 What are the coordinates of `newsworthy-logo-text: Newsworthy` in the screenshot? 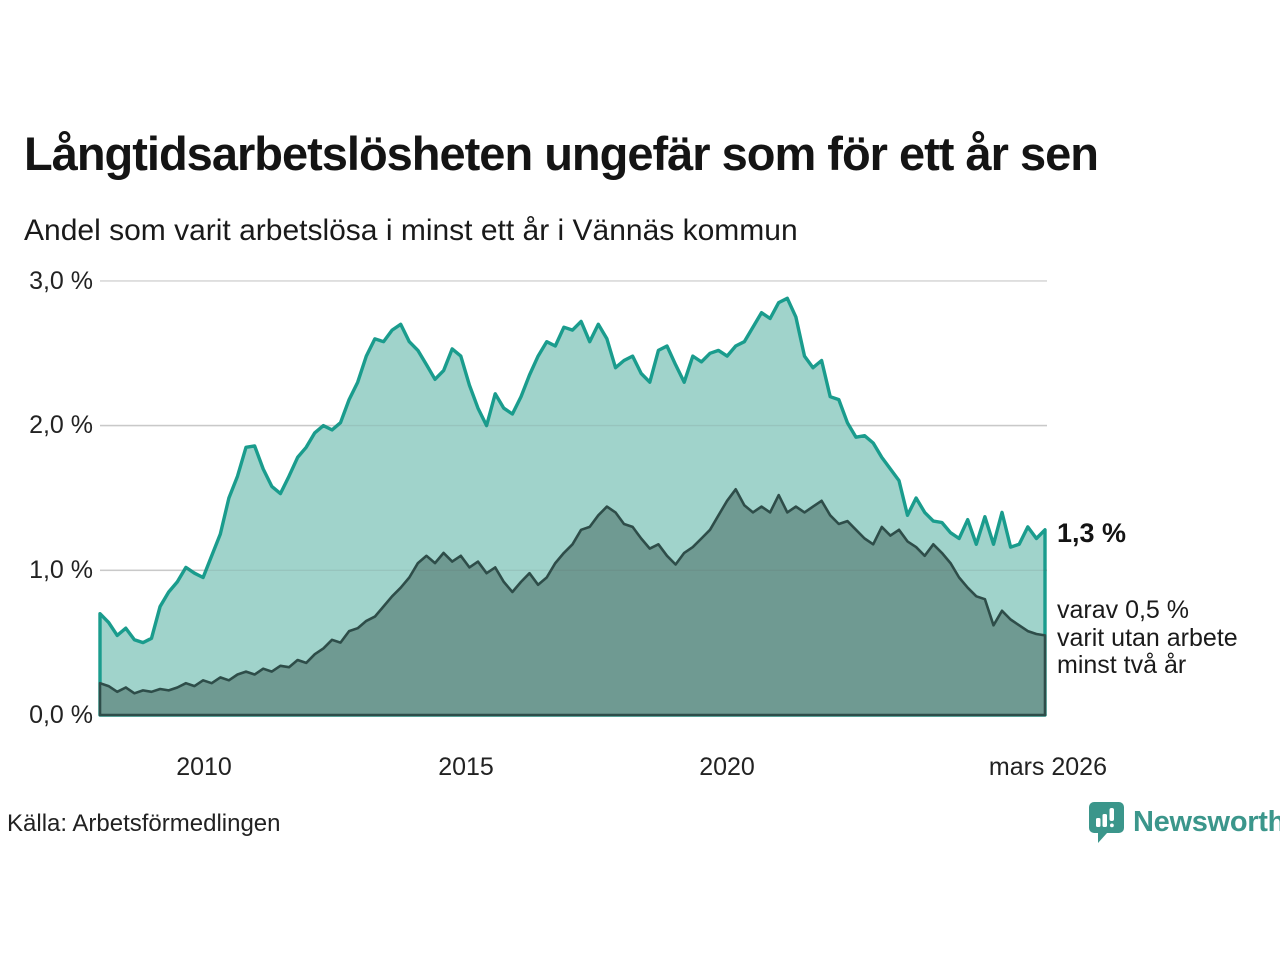 It's located at (1206, 822).